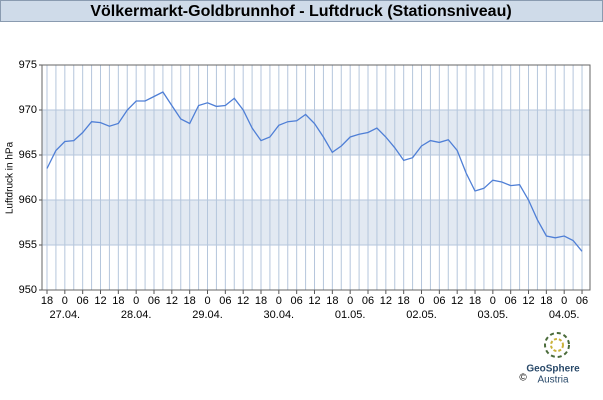  What do you see at coordinates (553, 369) in the screenshot?
I see `logo-name: GeoSphere` at bounding box center [553, 369].